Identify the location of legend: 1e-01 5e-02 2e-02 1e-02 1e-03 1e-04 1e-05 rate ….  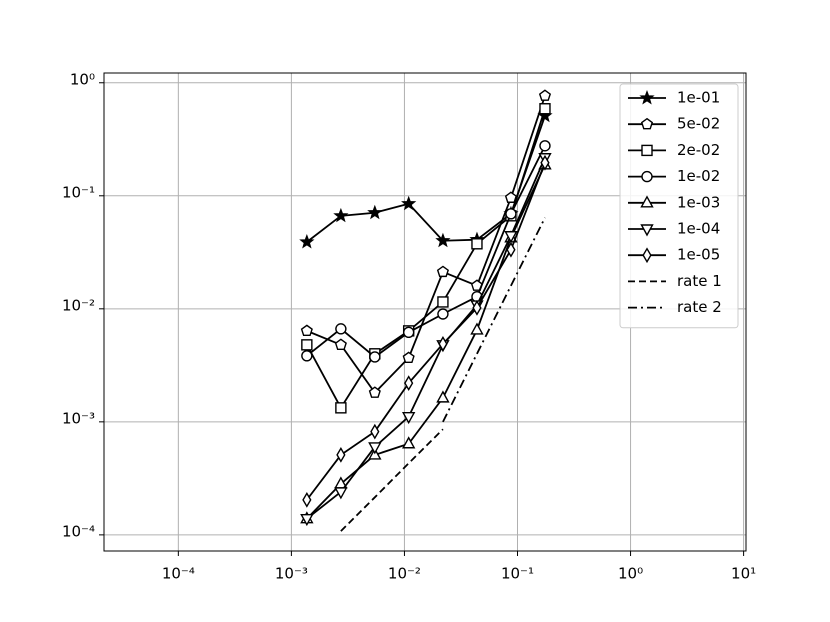
(679, 206).